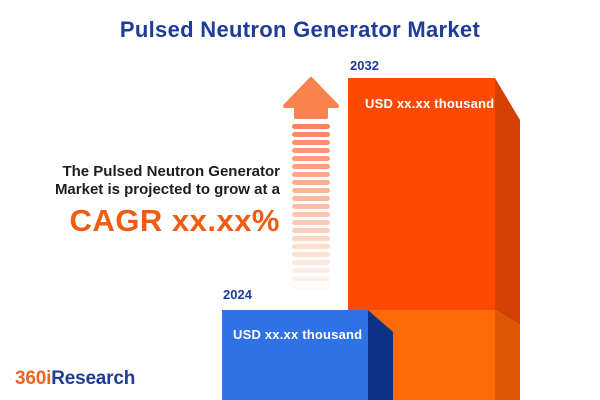  I want to click on bar-2024-side, so click(380, 355).